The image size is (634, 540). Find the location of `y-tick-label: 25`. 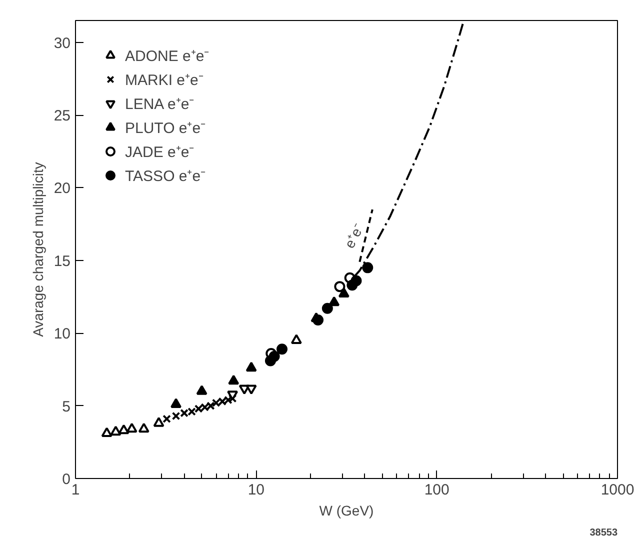

y-tick-label: 25 is located at coordinates (62, 116).